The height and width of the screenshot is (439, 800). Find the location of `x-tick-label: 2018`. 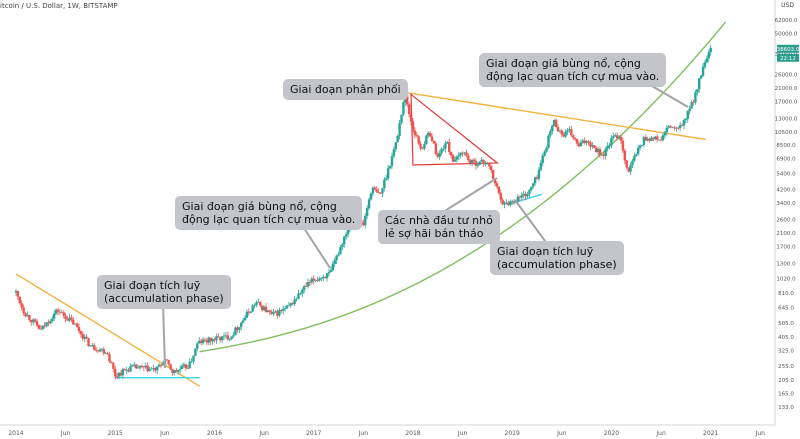

x-tick-label: 2018 is located at coordinates (412, 433).